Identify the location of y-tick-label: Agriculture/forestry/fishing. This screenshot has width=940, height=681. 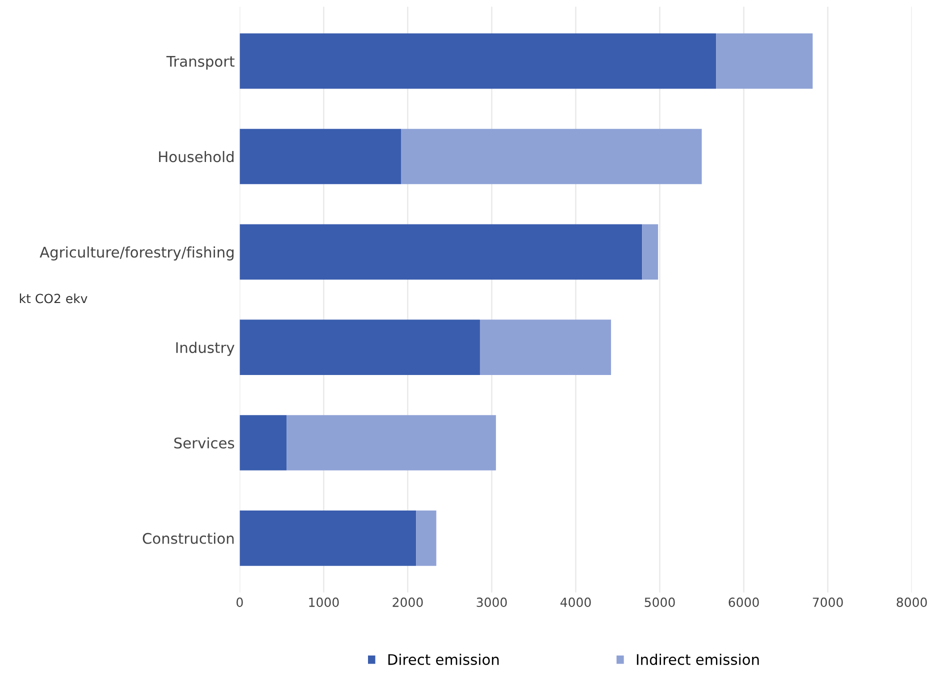
(137, 253).